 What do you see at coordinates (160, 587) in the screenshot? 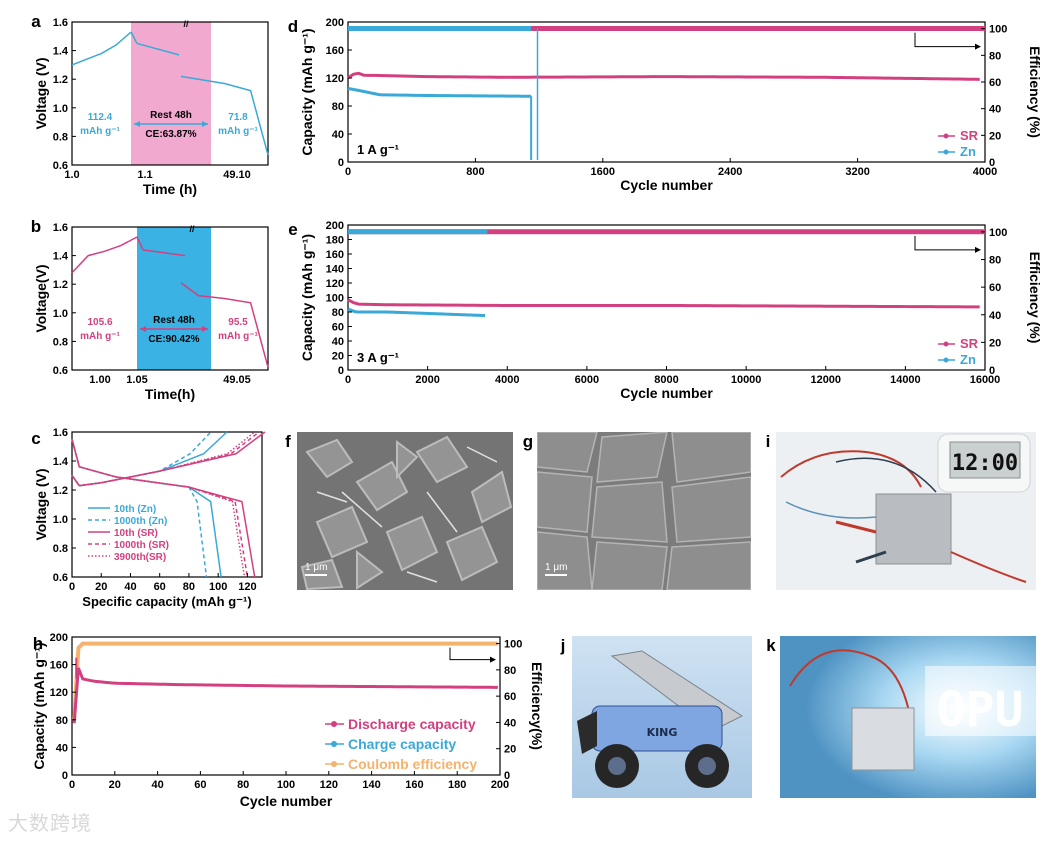
I see `x-axis-c-label: 60` at bounding box center [160, 587].